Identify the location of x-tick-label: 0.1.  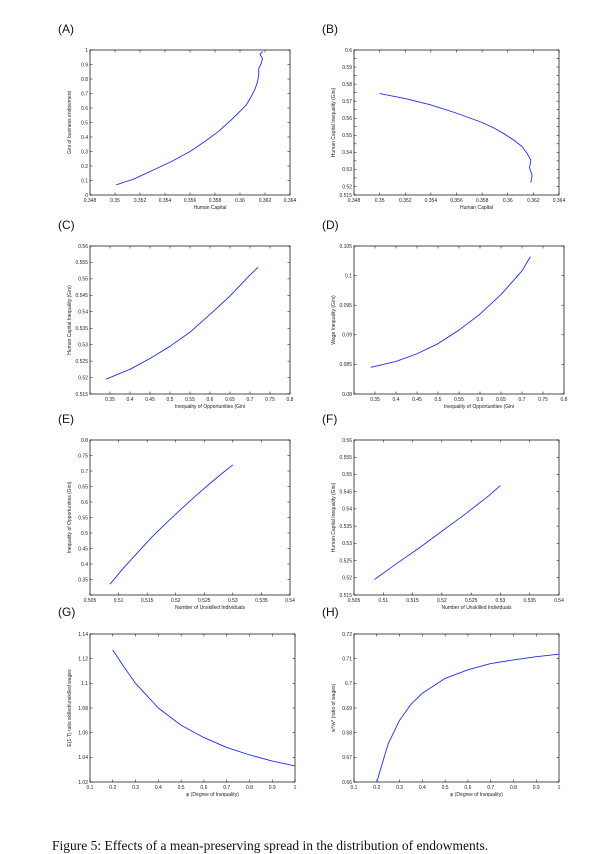
(354, 788).